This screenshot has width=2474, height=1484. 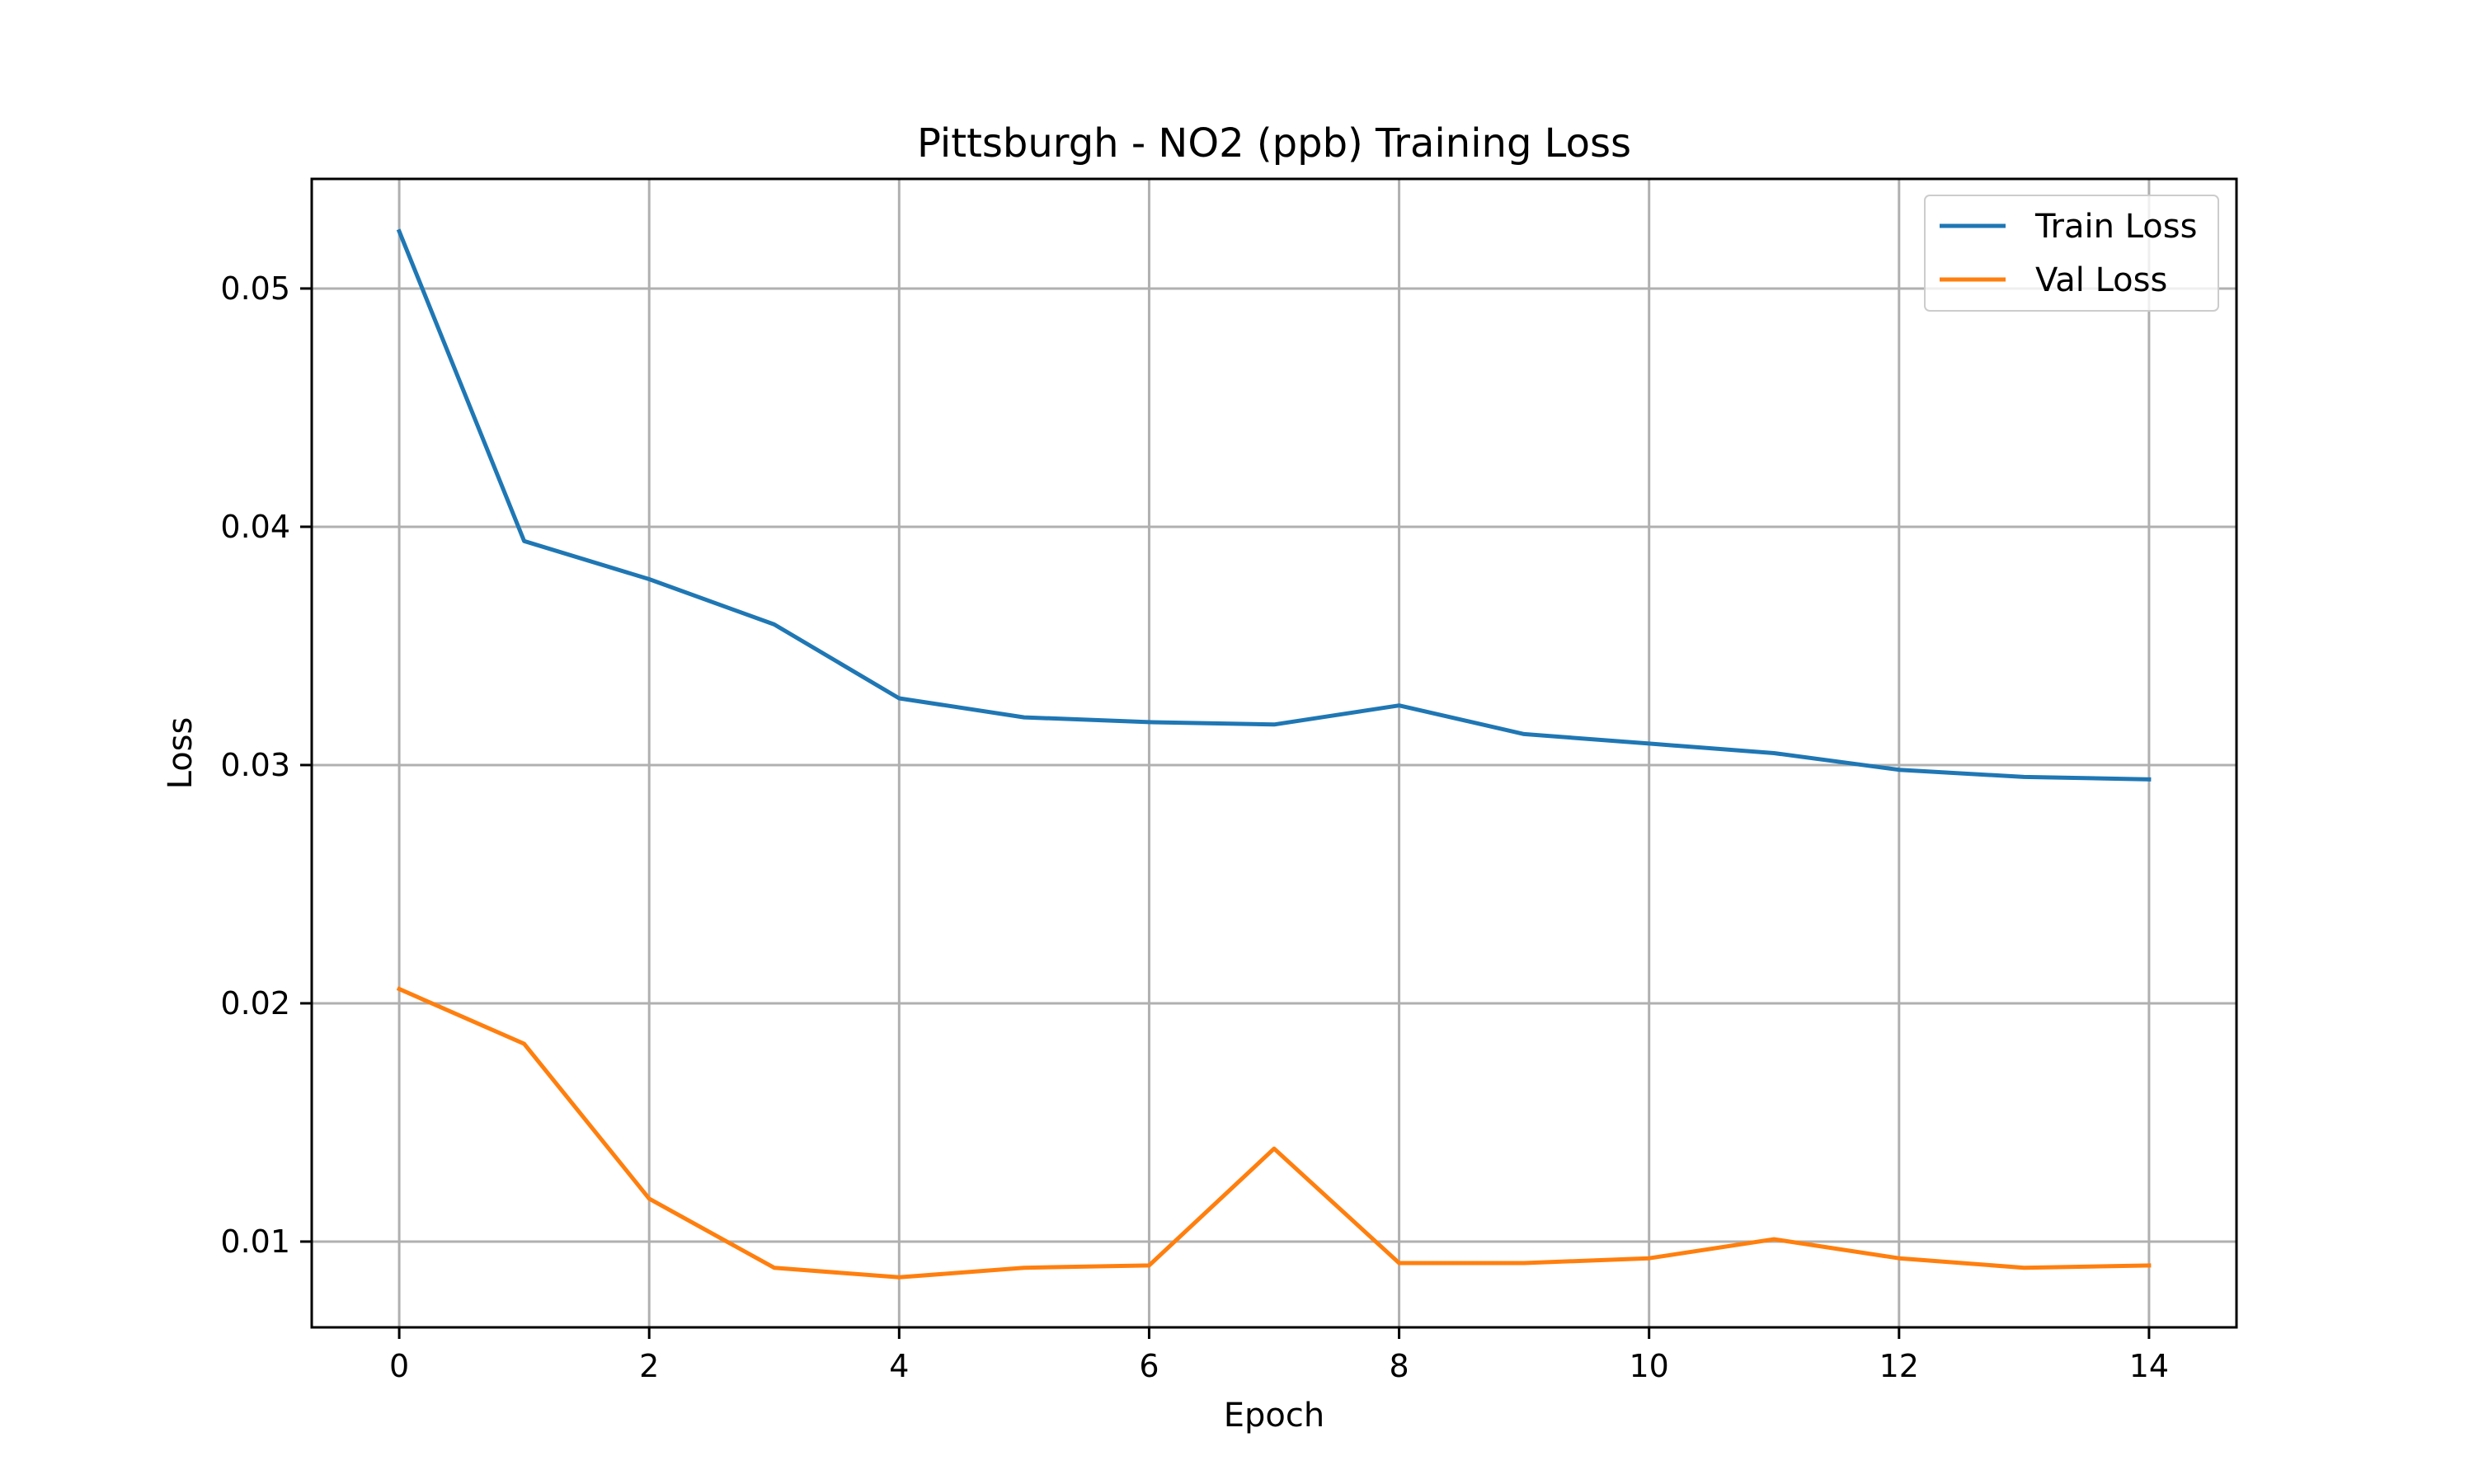 I want to click on chart-title: Pittsburgh - NO2 (ppb) Training Loss, so click(x=1274, y=143).